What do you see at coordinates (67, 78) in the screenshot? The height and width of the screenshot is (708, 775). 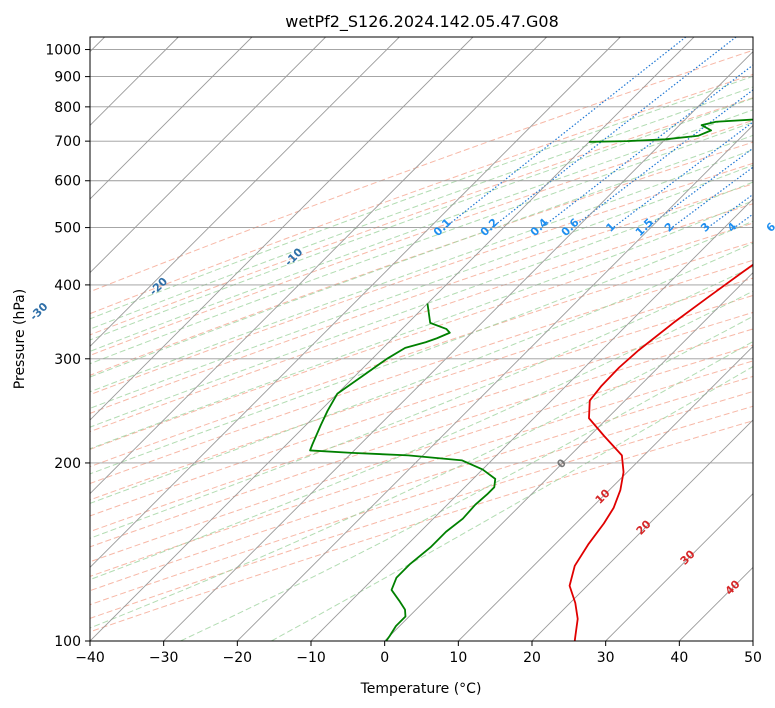 I see `y-tick-label: 900` at bounding box center [67, 78].